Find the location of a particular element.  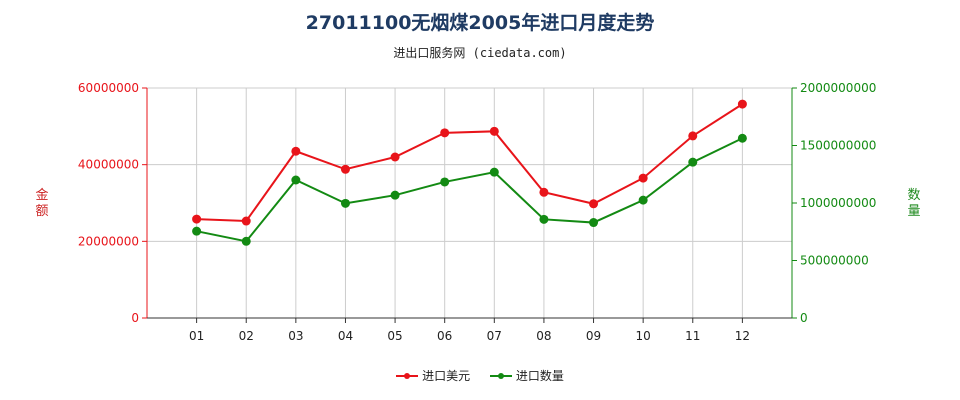

legend: 进口美元 进口数量 is located at coordinates (480, 375).